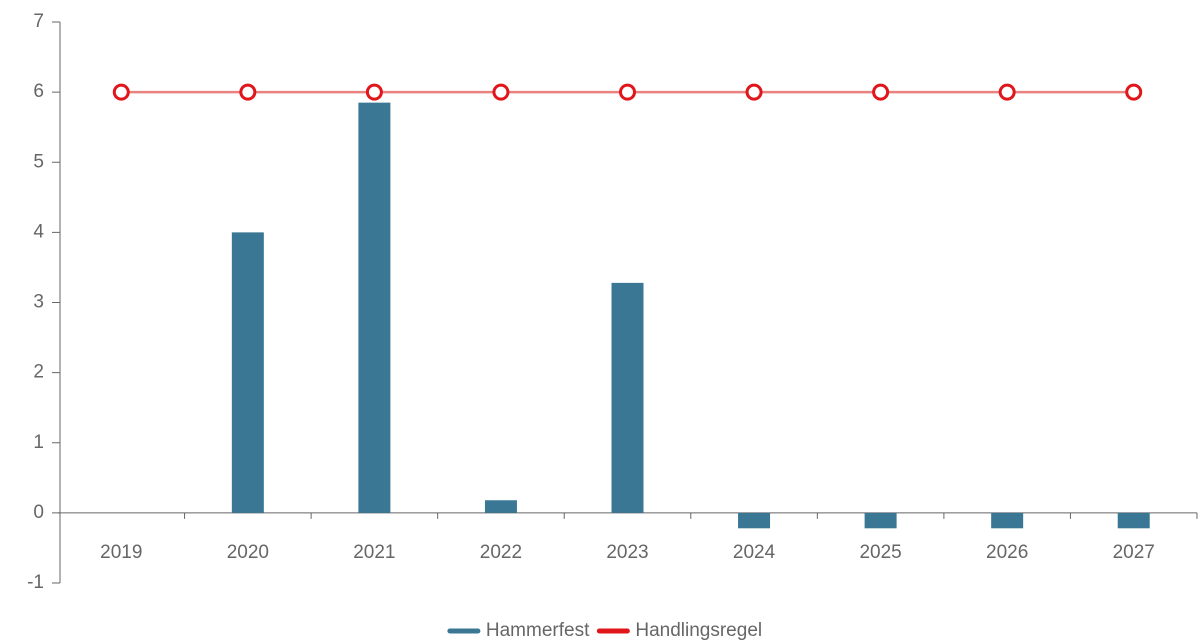 This screenshot has width=1200, height=644. What do you see at coordinates (38, 161) in the screenshot?
I see `y-tick-label: 5` at bounding box center [38, 161].